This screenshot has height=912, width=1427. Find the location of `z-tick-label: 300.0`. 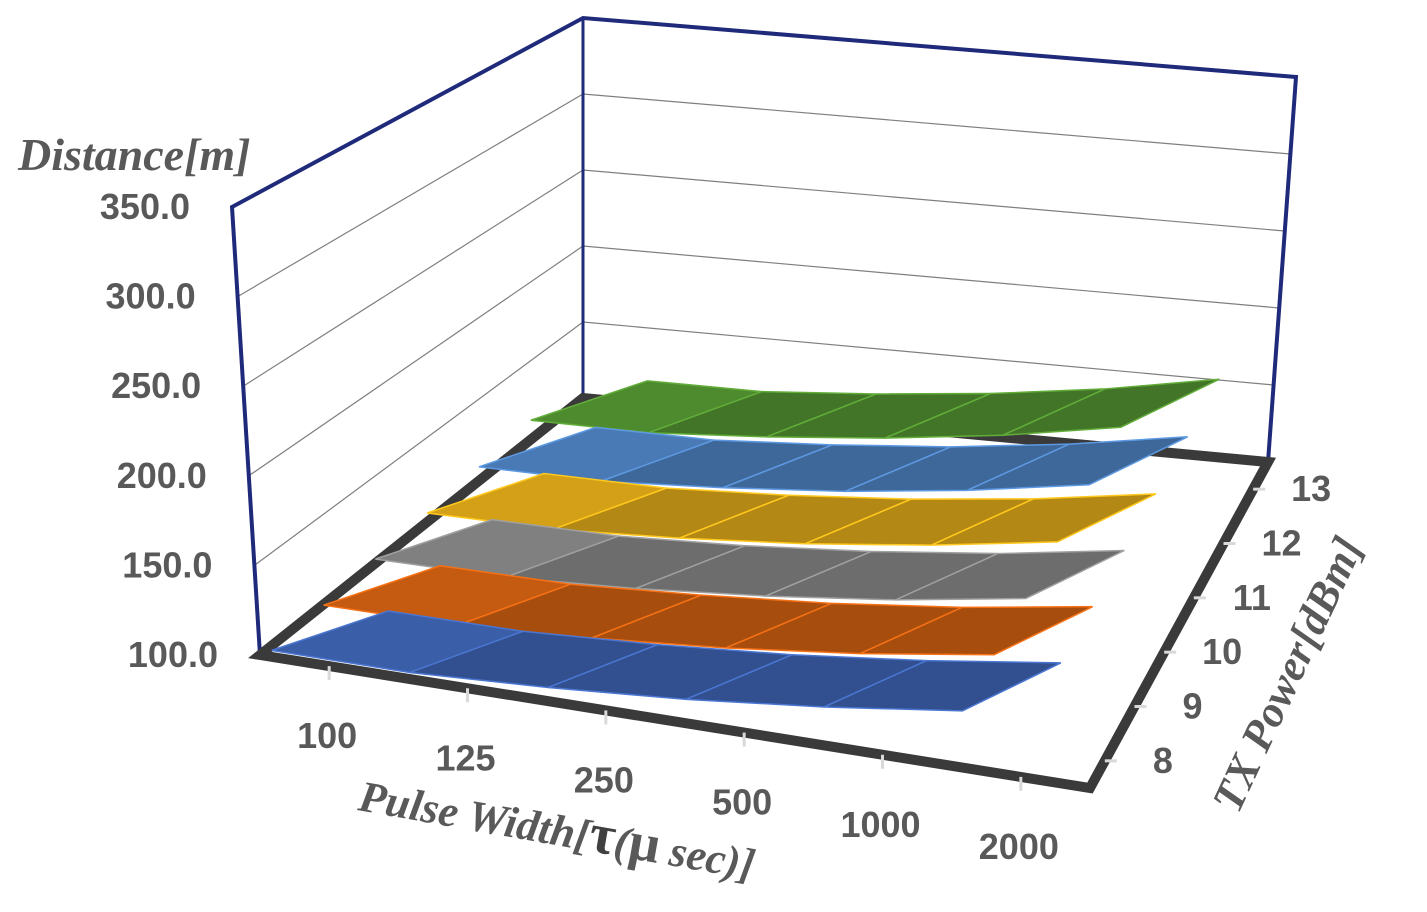

z-tick-label: 300.0 is located at coordinates (151, 296).